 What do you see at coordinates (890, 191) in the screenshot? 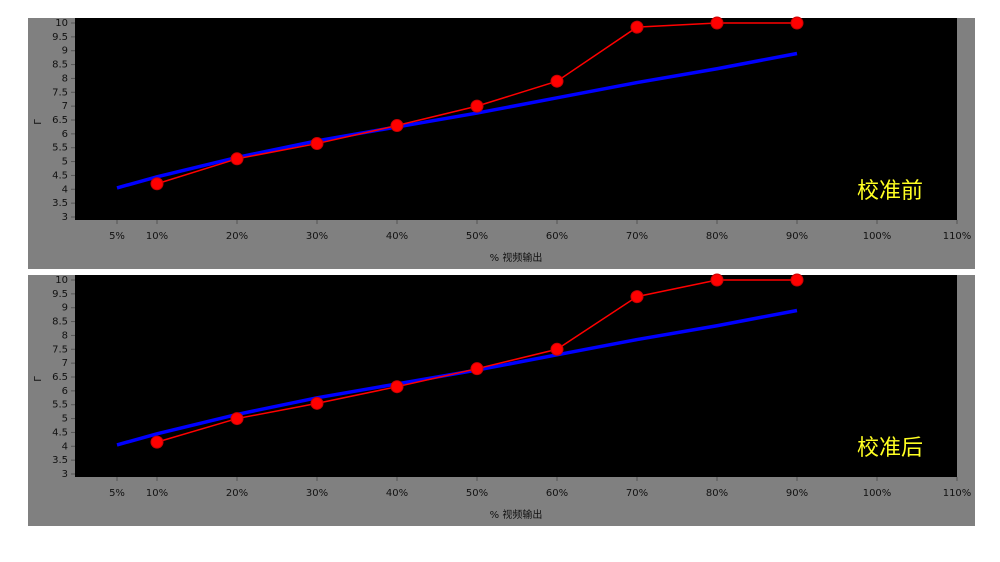
I see `annotation: 校准前` at bounding box center [890, 191].